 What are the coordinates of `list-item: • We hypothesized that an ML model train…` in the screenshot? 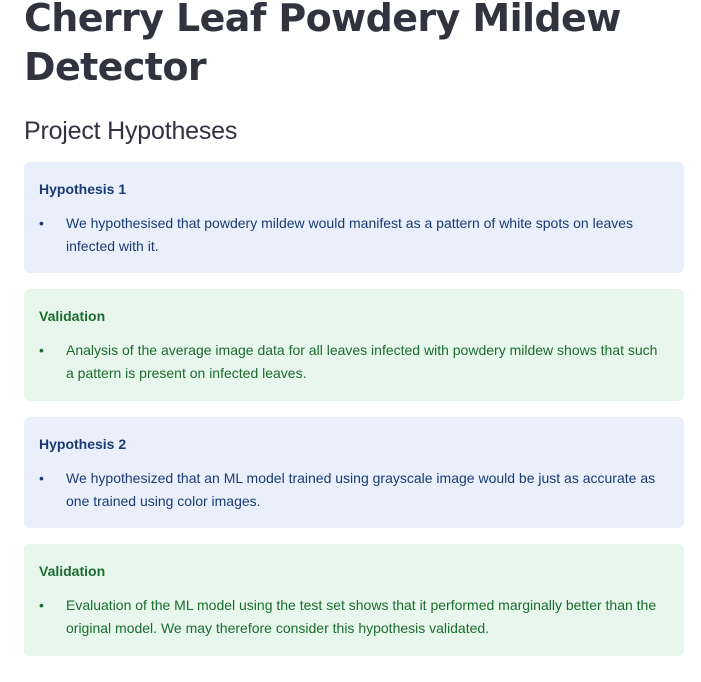 It's located at (353, 489).